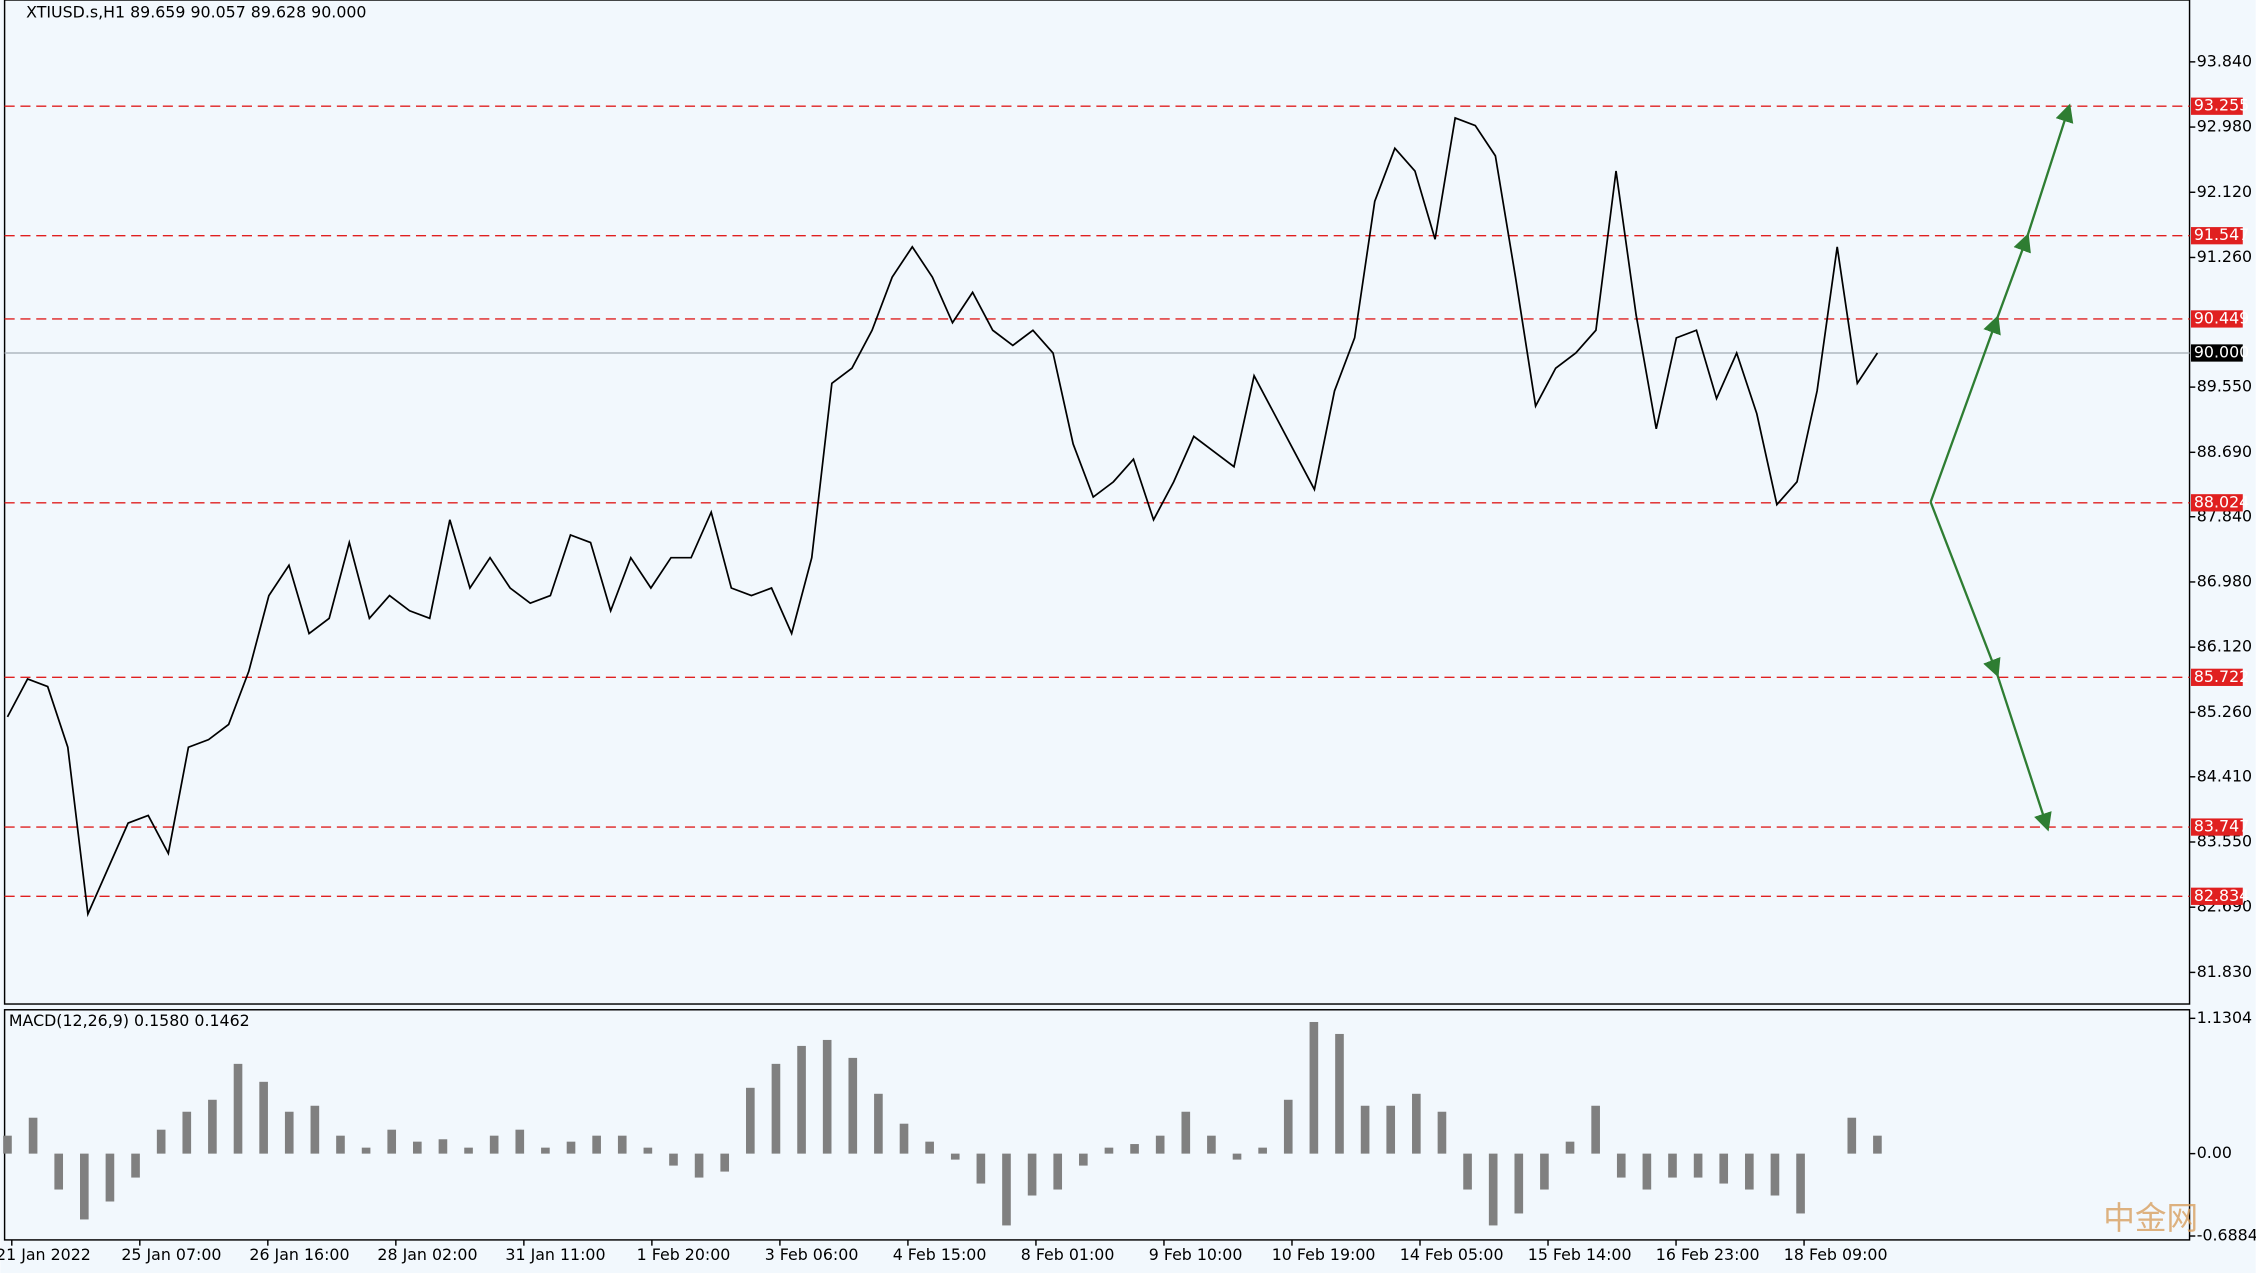 This screenshot has width=2256, height=1277. I want to click on x-tick-label: 9 Feb 10:00, so click(1196, 1254).